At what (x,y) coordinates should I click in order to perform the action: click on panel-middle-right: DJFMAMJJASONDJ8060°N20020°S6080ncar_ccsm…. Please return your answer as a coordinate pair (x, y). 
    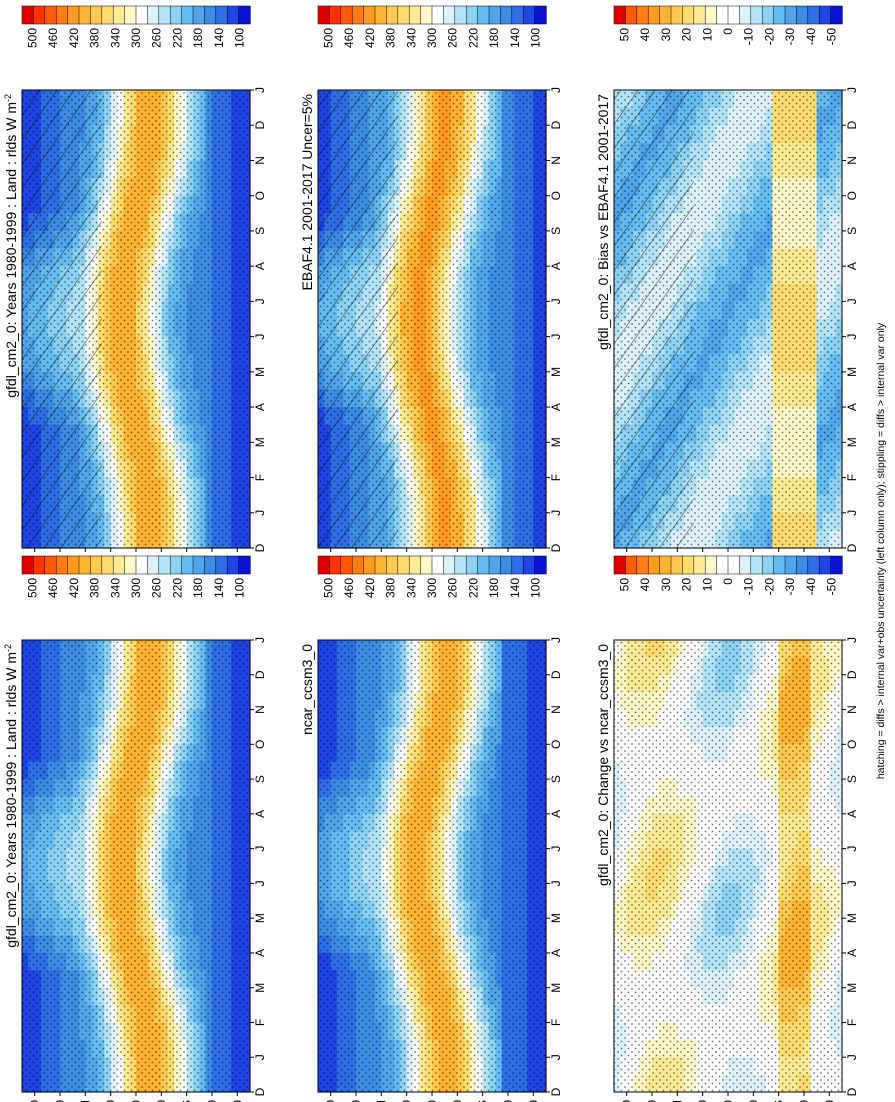
    Looking at the image, I should click on (431, 828).